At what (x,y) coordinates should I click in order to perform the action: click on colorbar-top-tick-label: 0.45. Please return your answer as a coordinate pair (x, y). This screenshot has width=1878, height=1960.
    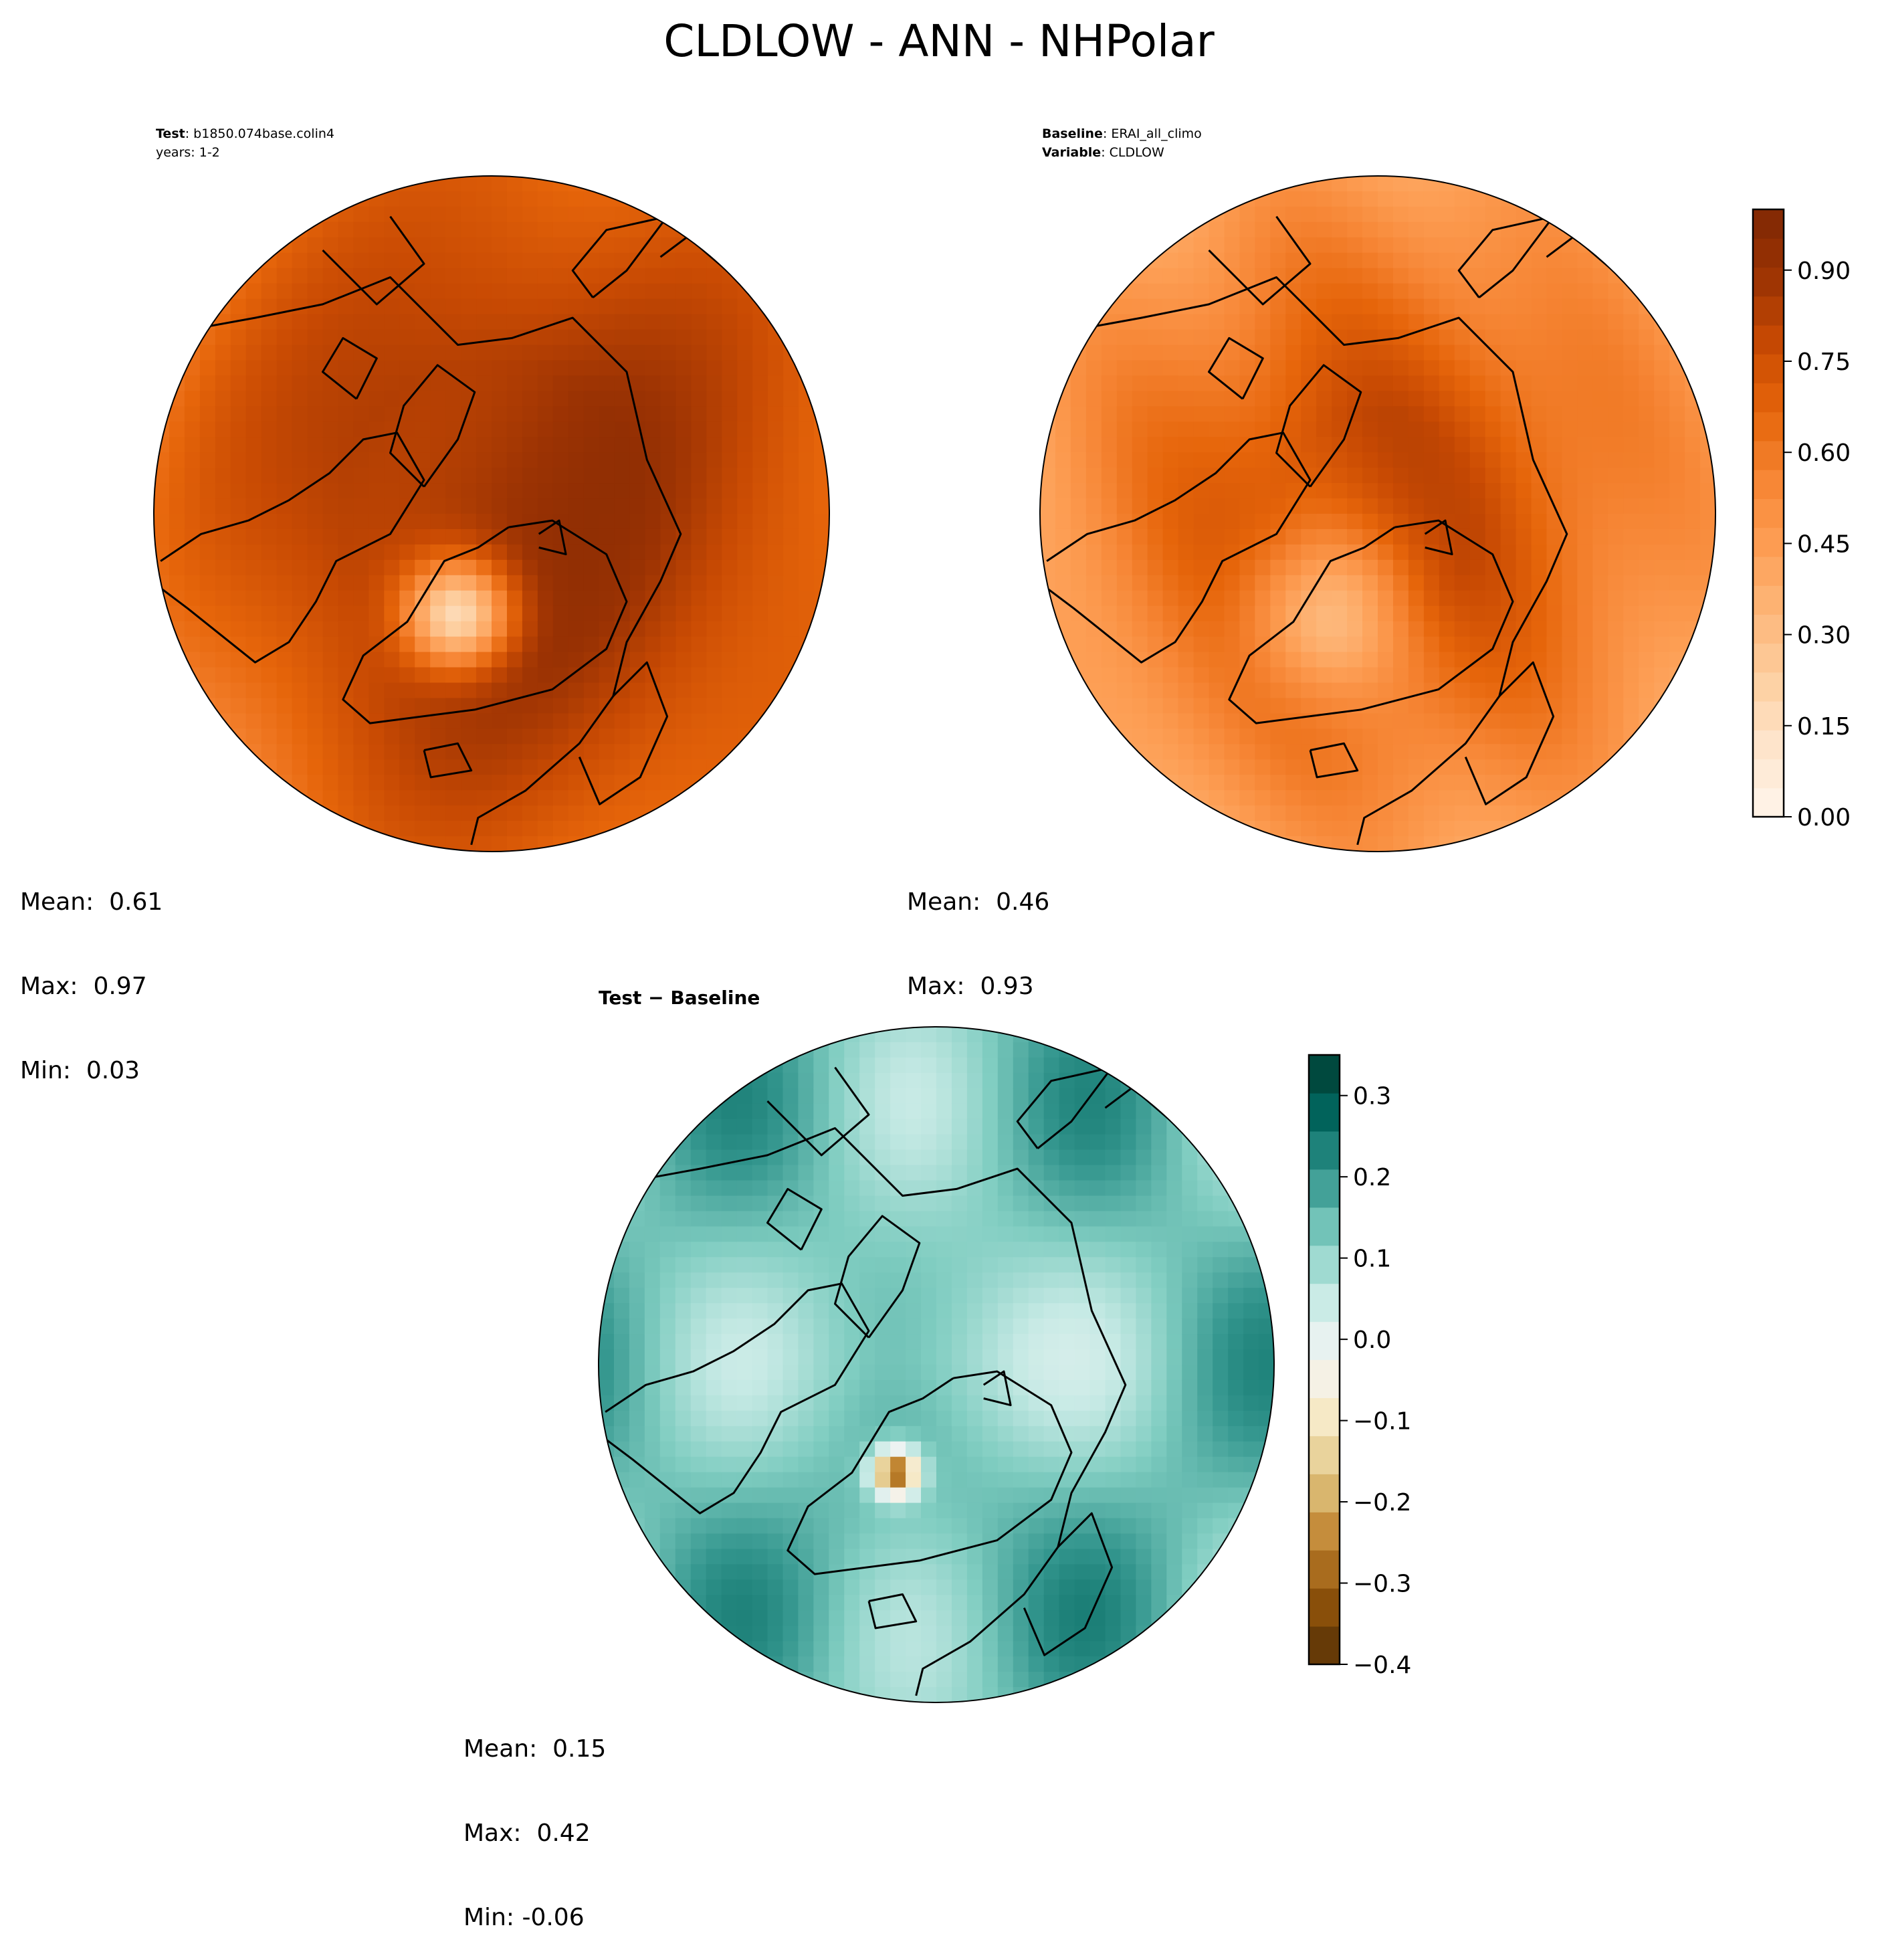
    Looking at the image, I should click on (1824, 544).